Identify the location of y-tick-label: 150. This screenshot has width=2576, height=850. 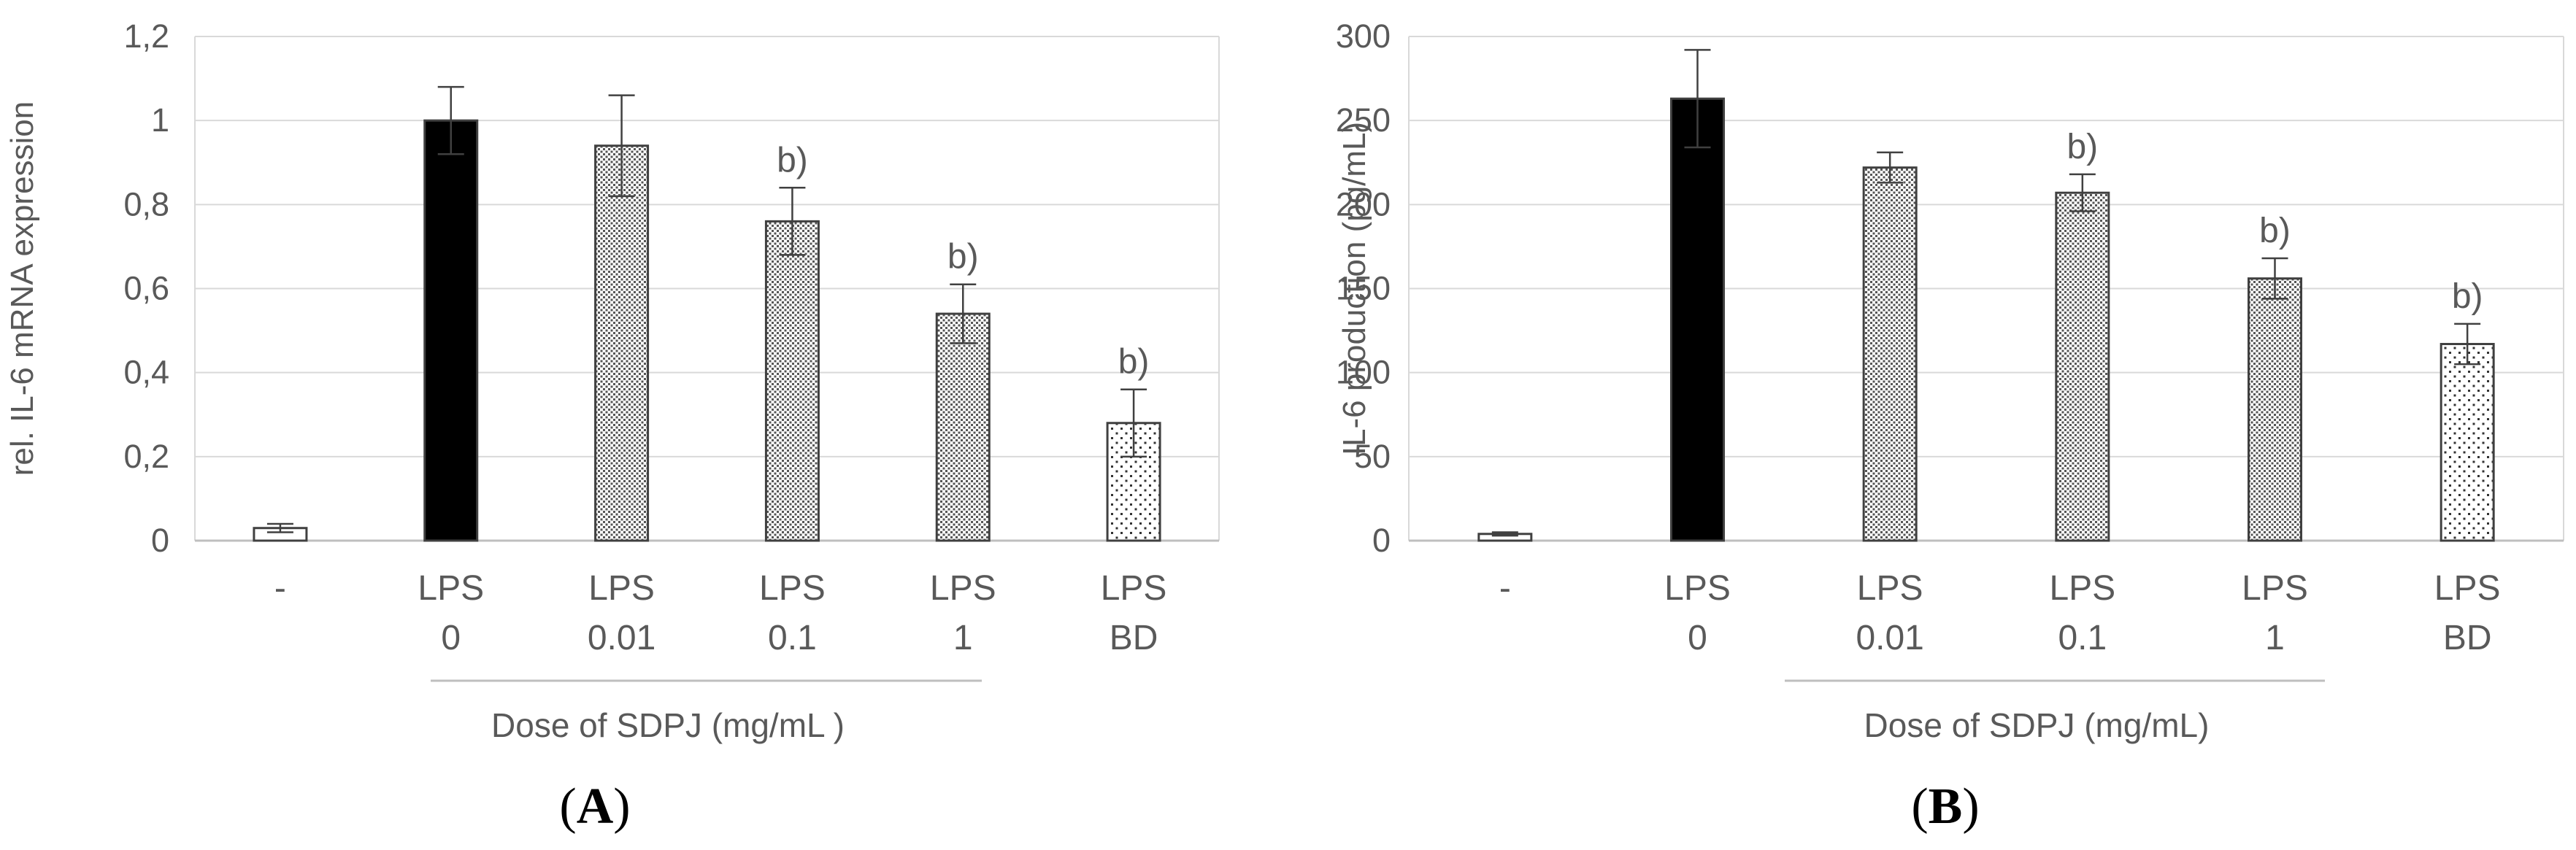
(1363, 288).